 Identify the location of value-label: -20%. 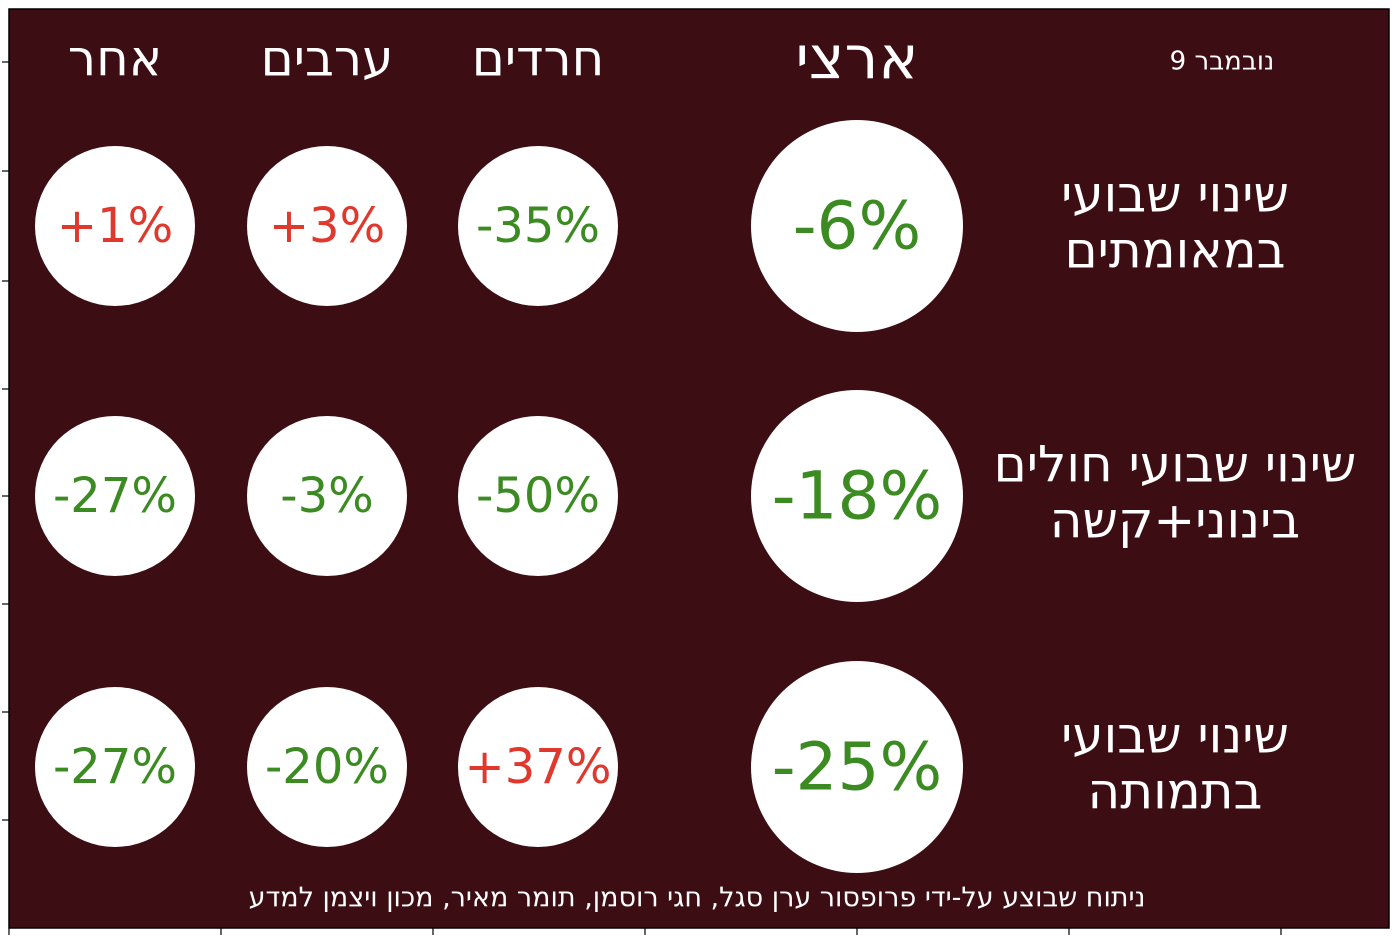
(327, 767).